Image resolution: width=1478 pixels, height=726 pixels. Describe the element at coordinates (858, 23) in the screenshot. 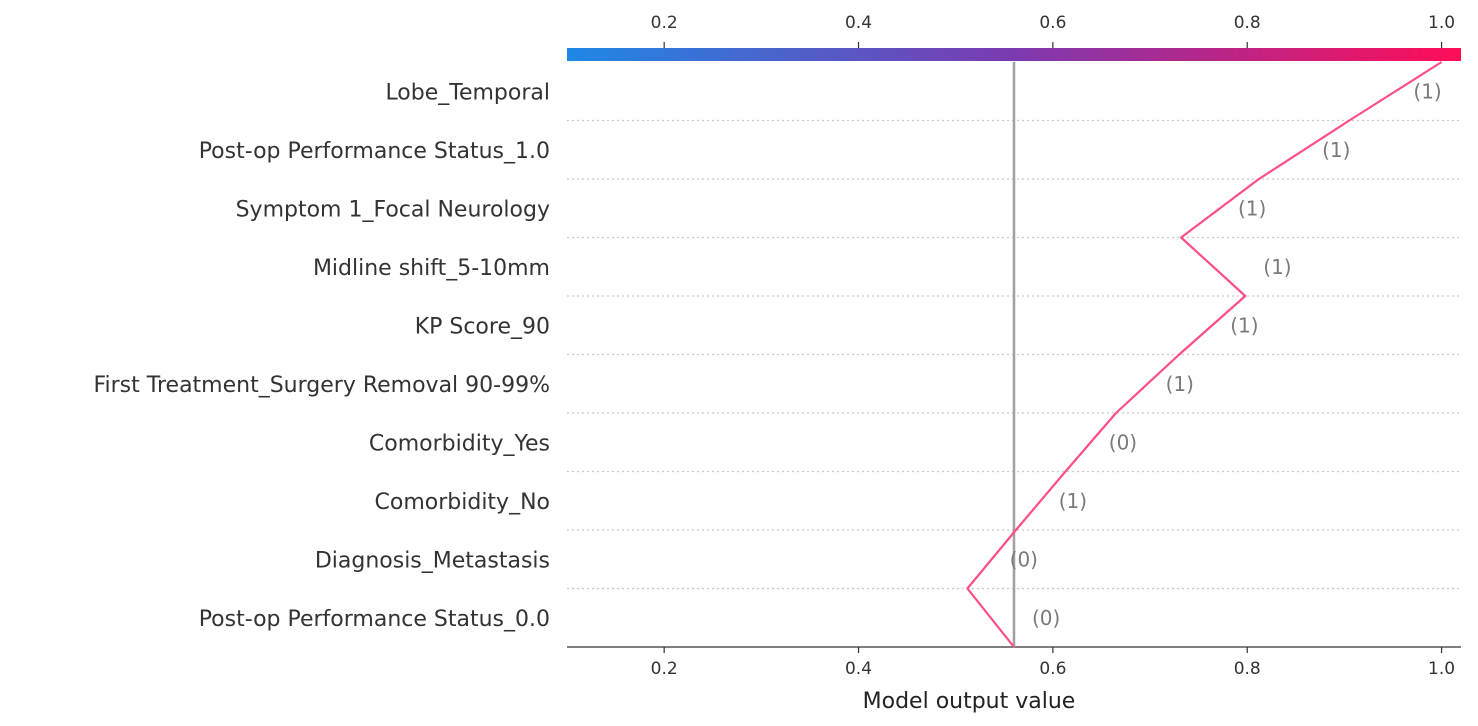

I see `top-tick-label: 0.4` at that location.